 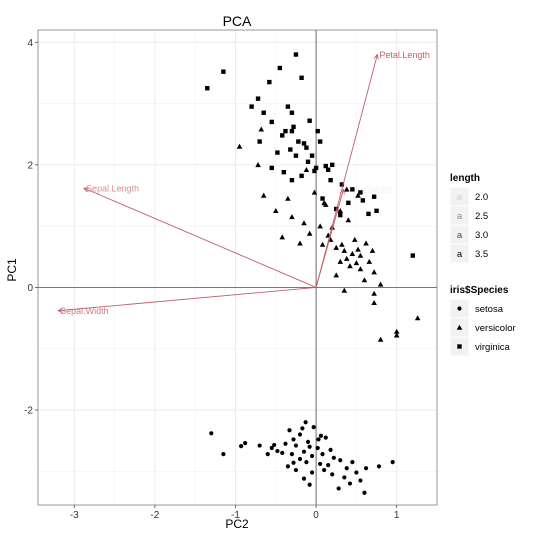 I want to click on series-virginica, so click(x=310, y=155).